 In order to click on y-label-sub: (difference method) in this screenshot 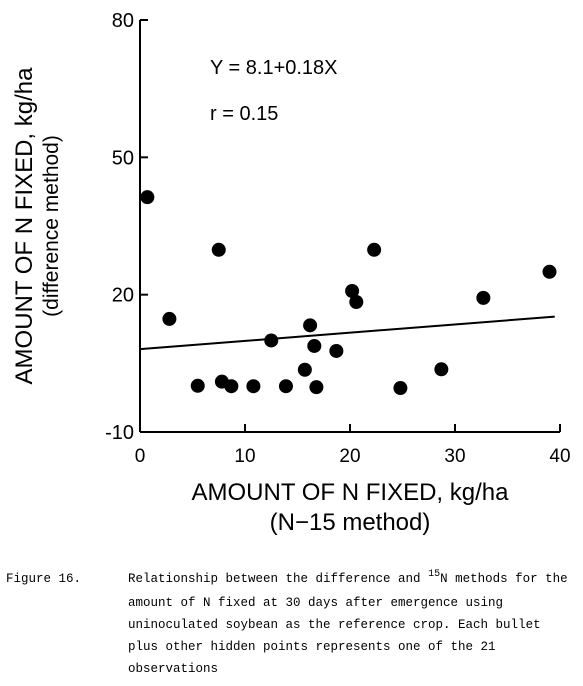, I will do `click(51, 226)`.